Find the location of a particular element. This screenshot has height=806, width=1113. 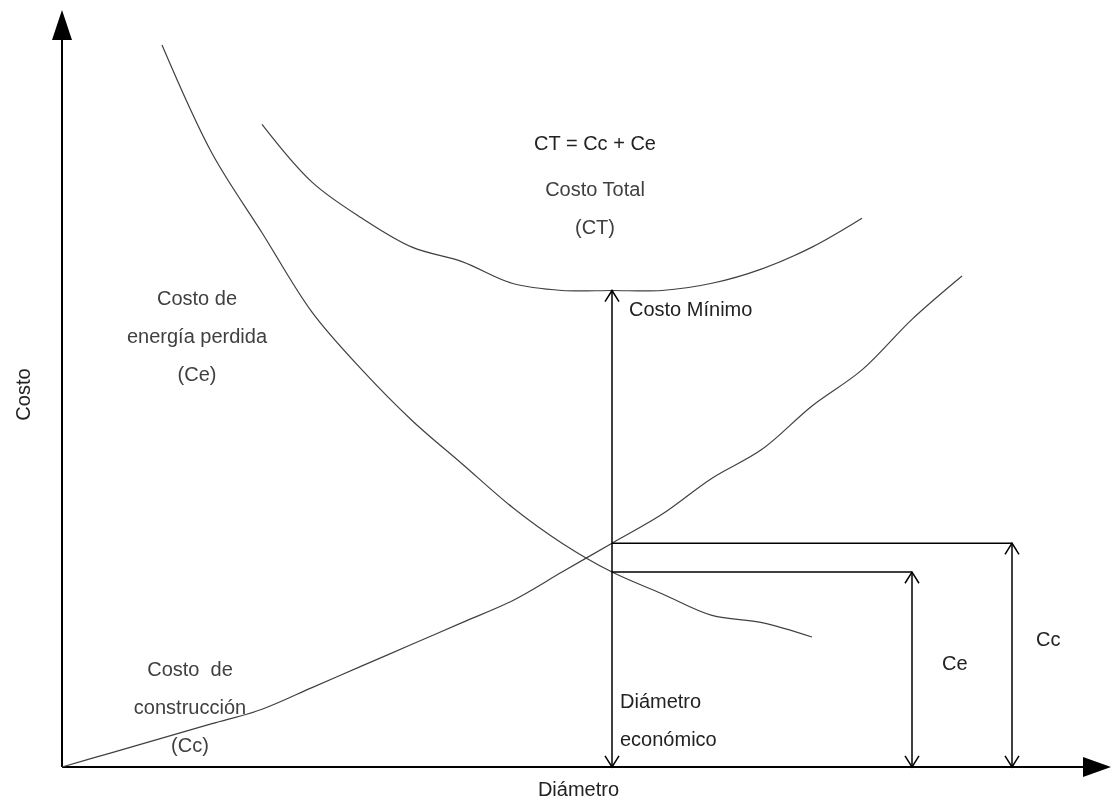

y-axis-title: Costo is located at coordinates (23, 394).